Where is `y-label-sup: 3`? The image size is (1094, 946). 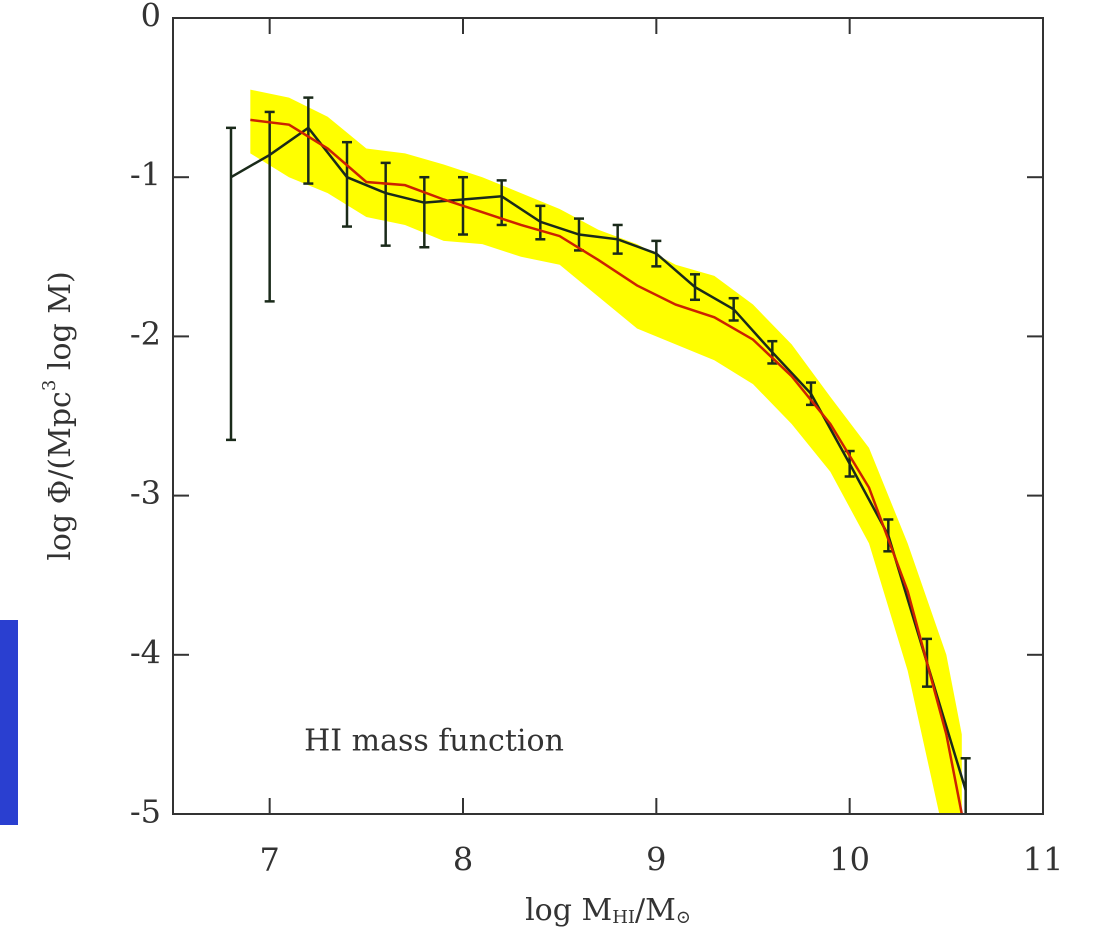 y-label-sup: 3 is located at coordinates (49, 385).